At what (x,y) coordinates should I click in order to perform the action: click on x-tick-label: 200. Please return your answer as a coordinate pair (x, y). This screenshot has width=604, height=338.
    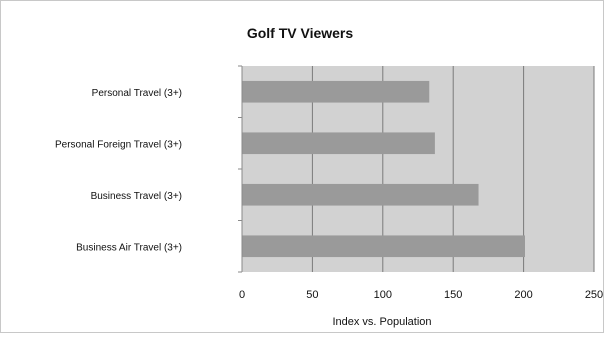
    Looking at the image, I should click on (523, 295).